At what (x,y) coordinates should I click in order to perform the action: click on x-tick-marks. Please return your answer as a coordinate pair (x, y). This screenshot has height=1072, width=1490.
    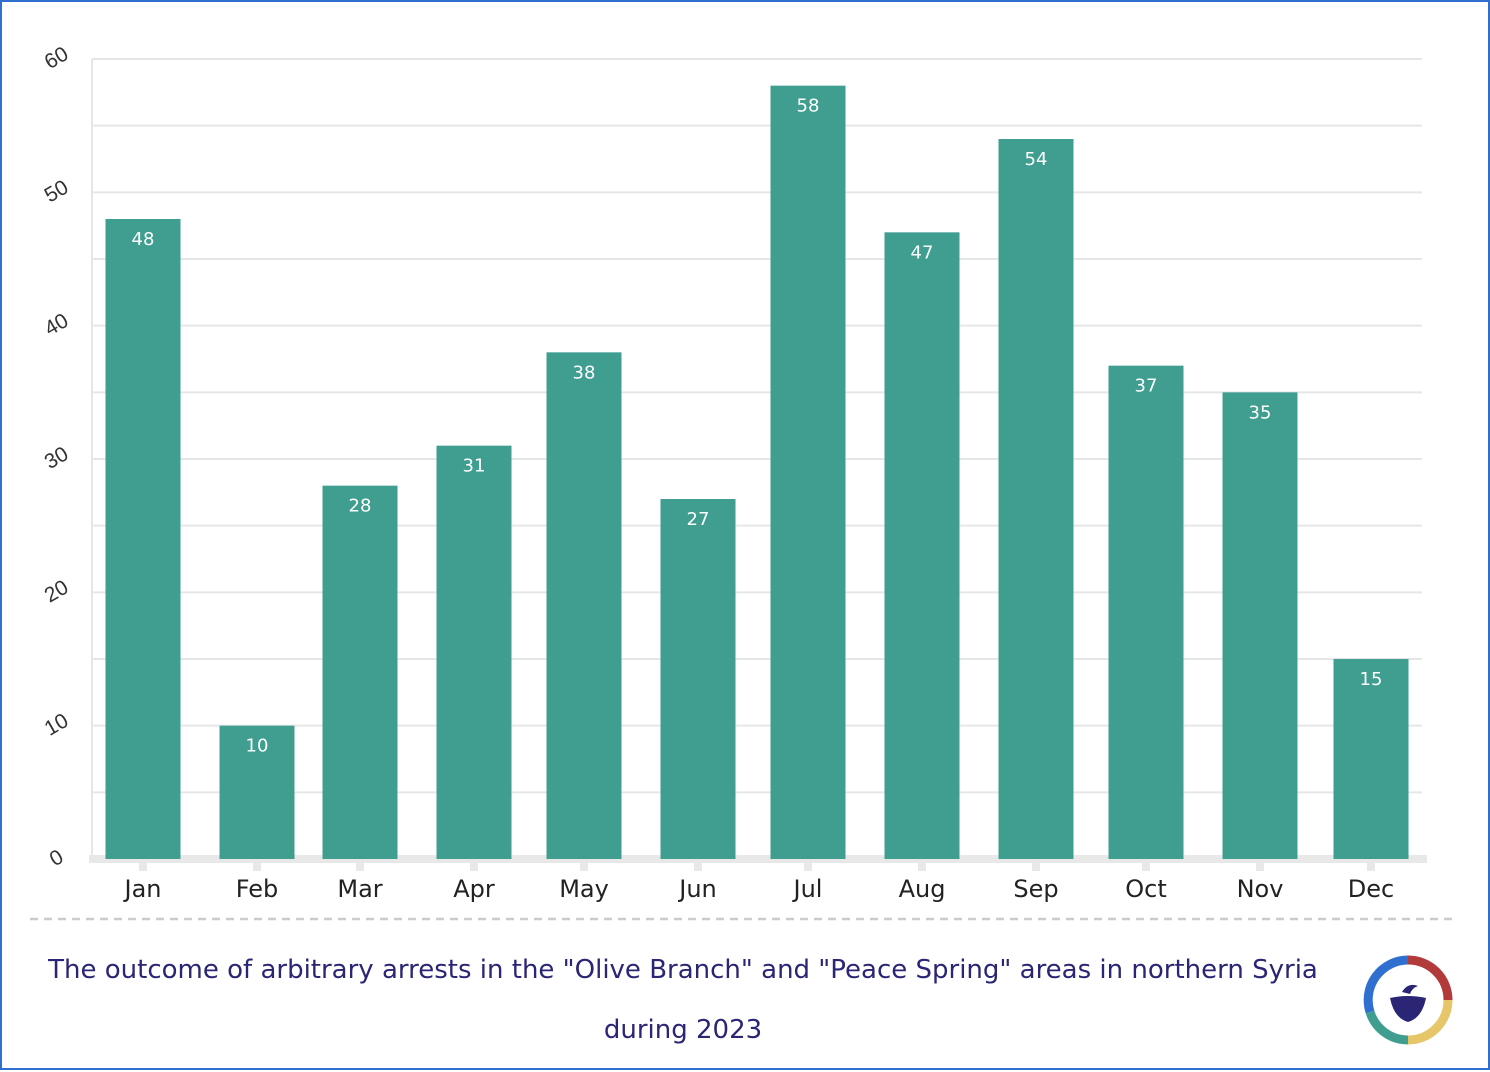
    Looking at the image, I should click on (757, 867).